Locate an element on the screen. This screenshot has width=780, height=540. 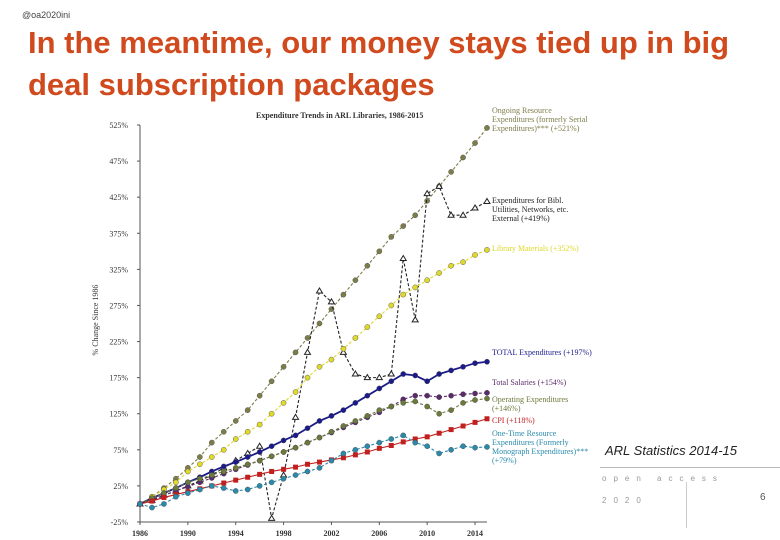
y-axis-label: % Change Since 1986 is located at coordinates (95, 320).